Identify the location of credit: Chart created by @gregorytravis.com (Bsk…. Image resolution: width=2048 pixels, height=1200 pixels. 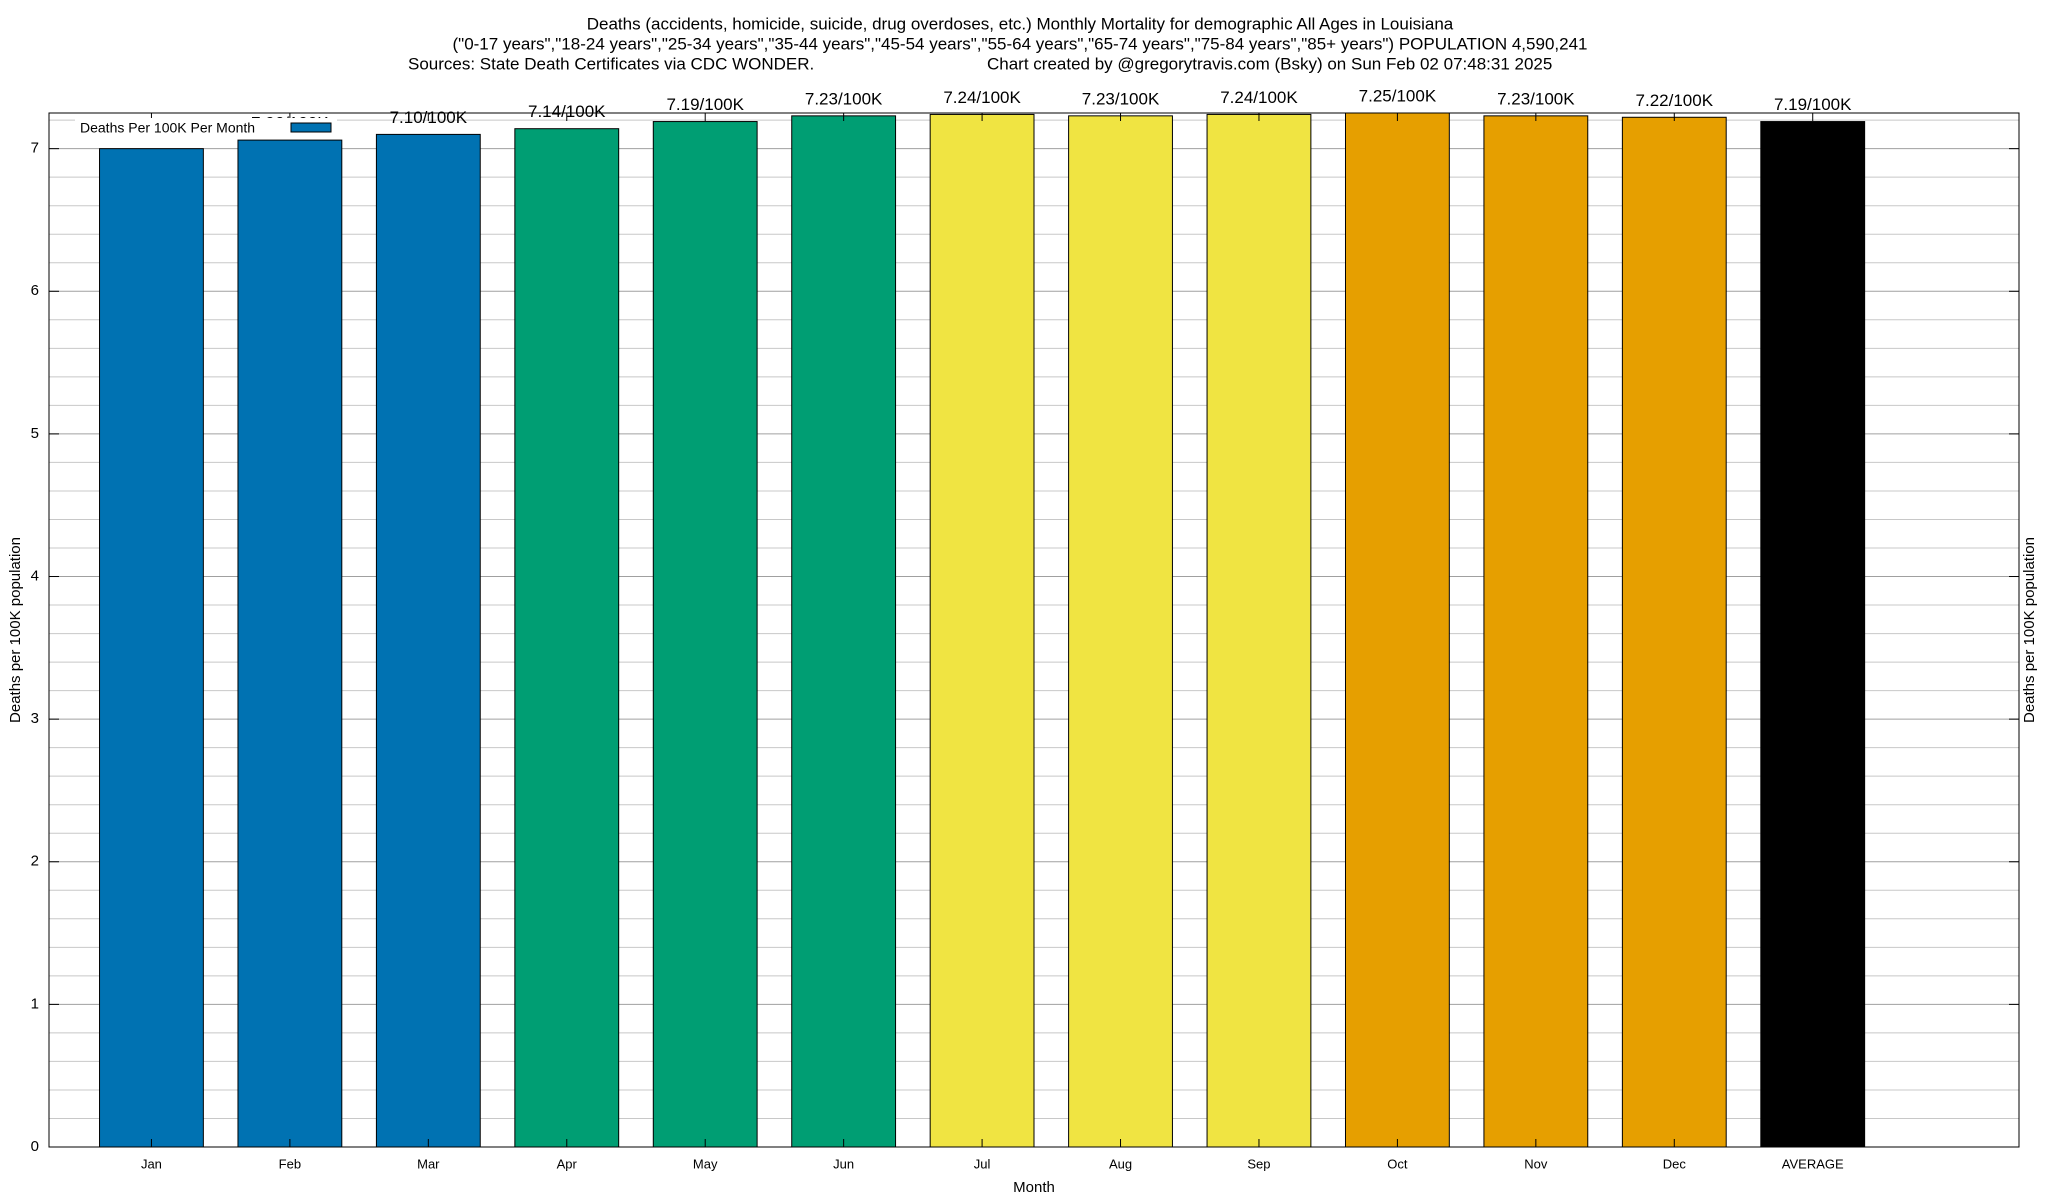
(1269, 63).